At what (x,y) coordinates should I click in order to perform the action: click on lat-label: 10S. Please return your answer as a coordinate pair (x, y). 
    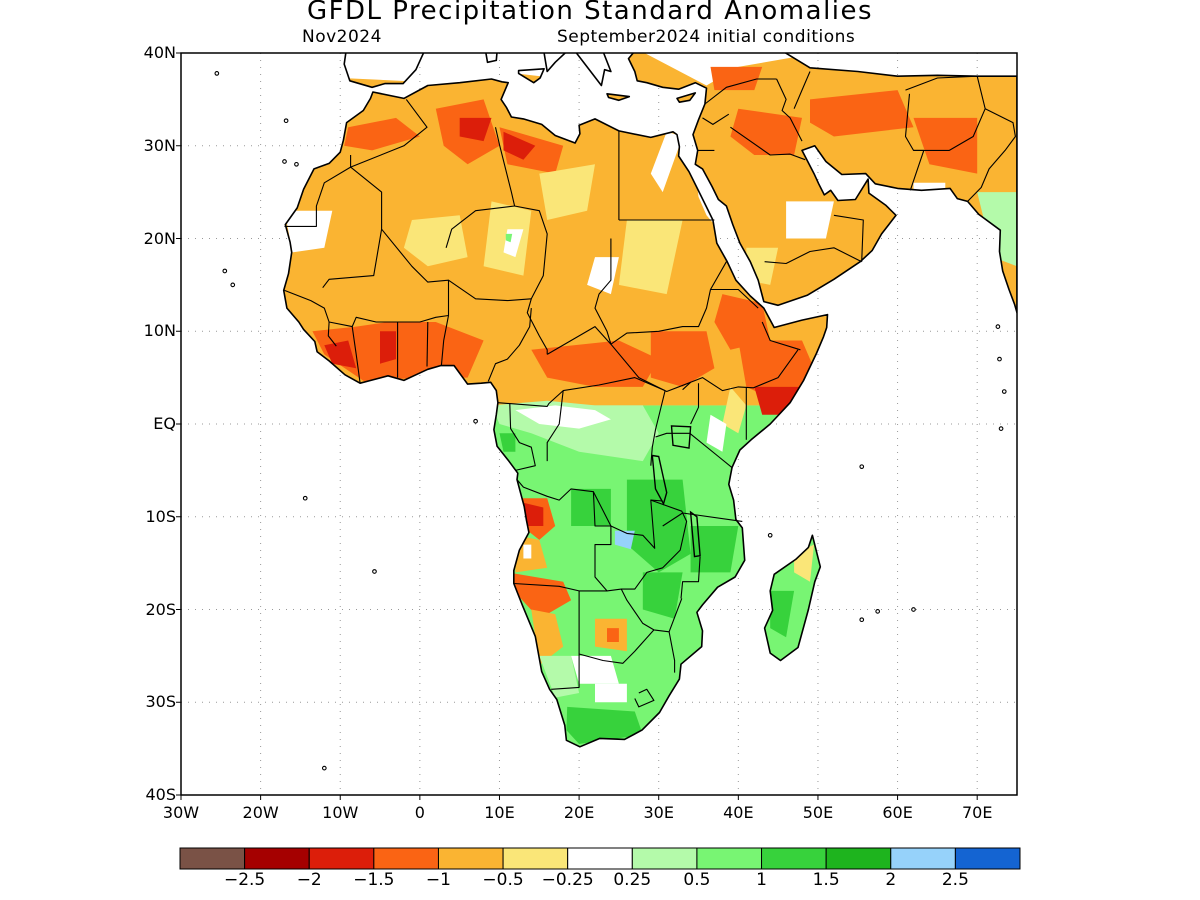
    Looking at the image, I should click on (160, 516).